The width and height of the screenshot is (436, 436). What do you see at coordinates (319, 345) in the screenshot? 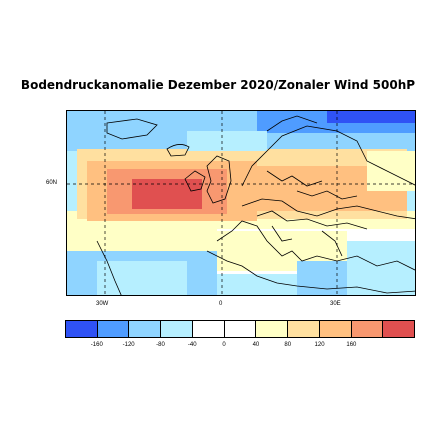
I see `legend-tick-label: 120` at bounding box center [319, 345].